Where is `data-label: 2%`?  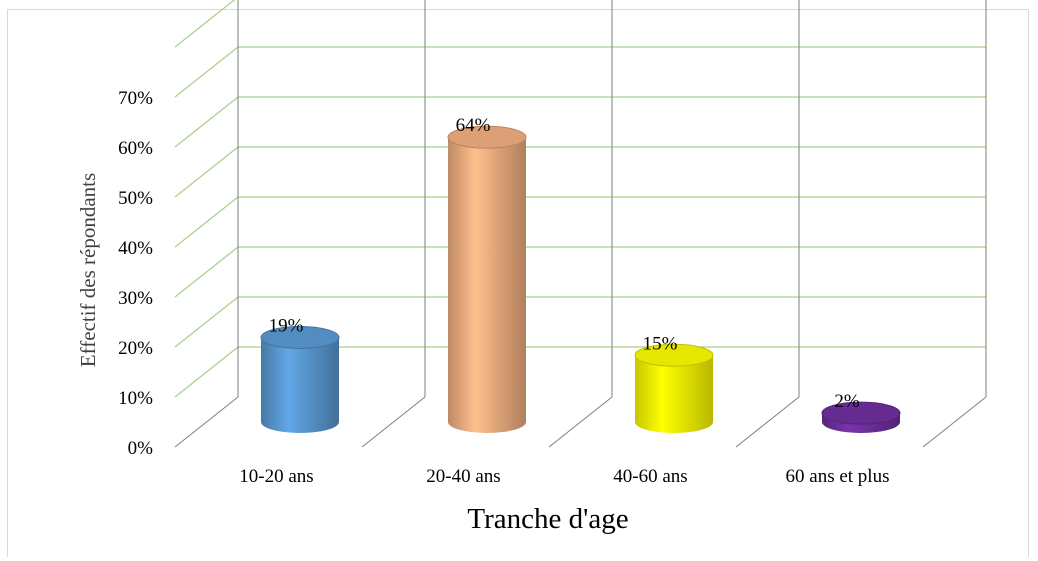
data-label: 2% is located at coordinates (847, 401).